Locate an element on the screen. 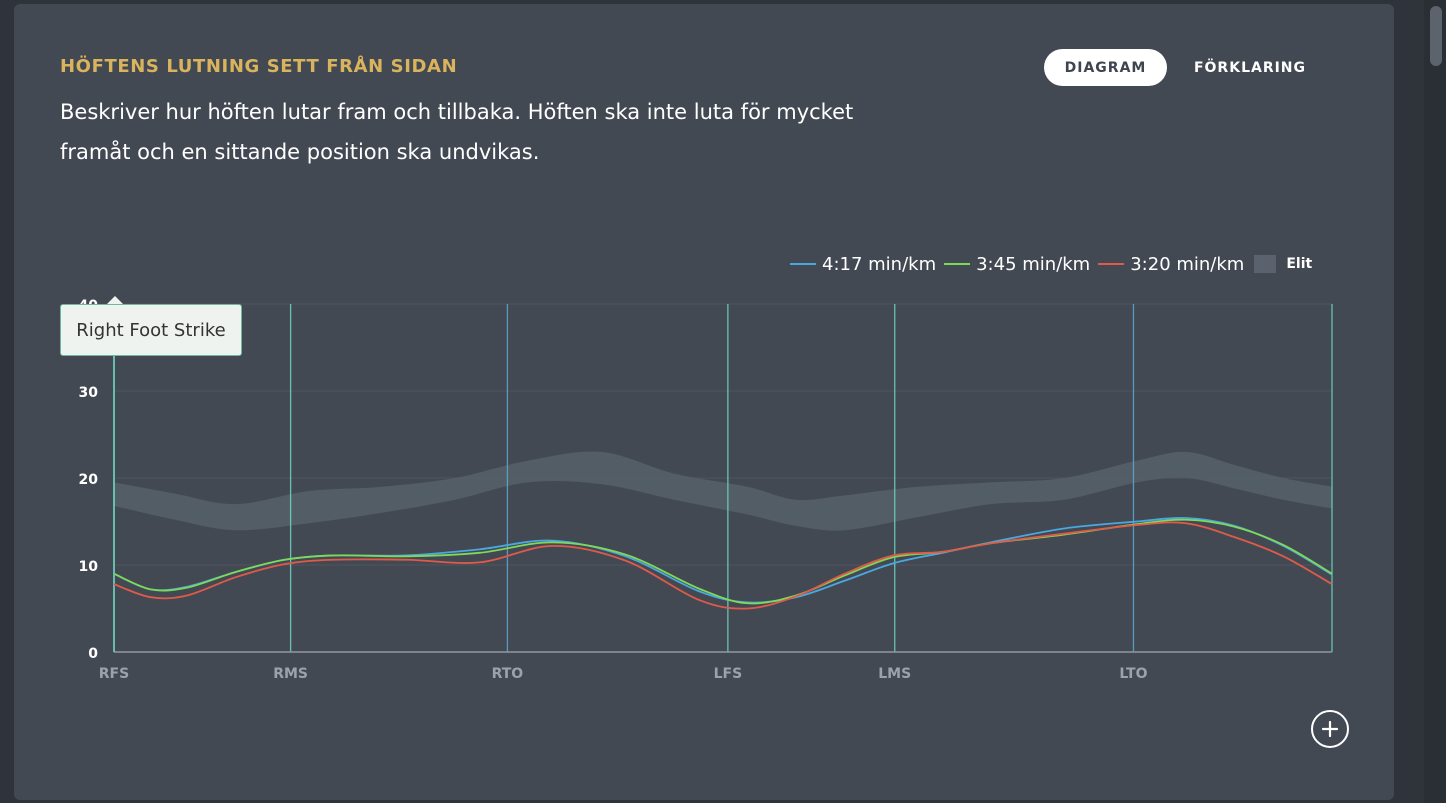  legend-item-series-1: 4:17 min/km is located at coordinates (863, 264).